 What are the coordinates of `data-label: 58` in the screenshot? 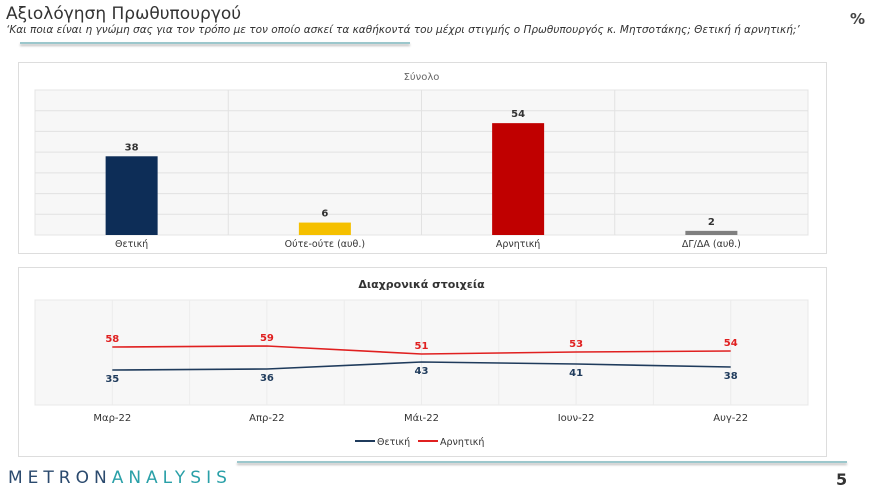 It's located at (112, 339).